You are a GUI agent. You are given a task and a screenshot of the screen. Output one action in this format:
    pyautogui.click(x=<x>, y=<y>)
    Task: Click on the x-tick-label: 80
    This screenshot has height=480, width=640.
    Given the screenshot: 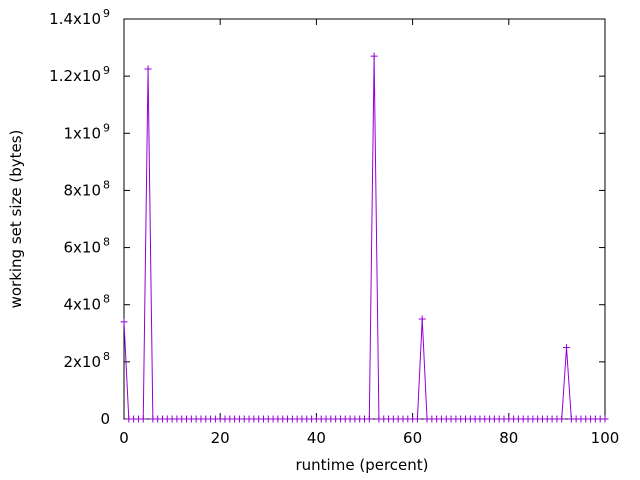 What is the action you would take?
    pyautogui.click(x=508, y=438)
    